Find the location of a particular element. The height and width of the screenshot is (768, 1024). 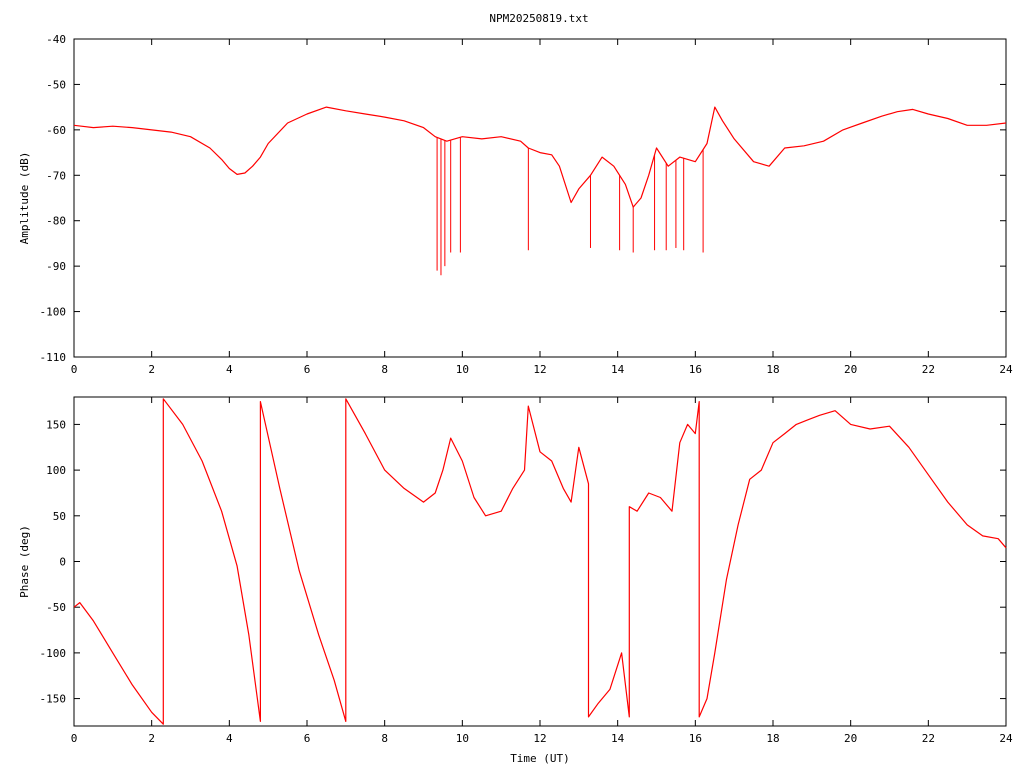

amplitude-x-tick-label: 2 is located at coordinates (151, 369).